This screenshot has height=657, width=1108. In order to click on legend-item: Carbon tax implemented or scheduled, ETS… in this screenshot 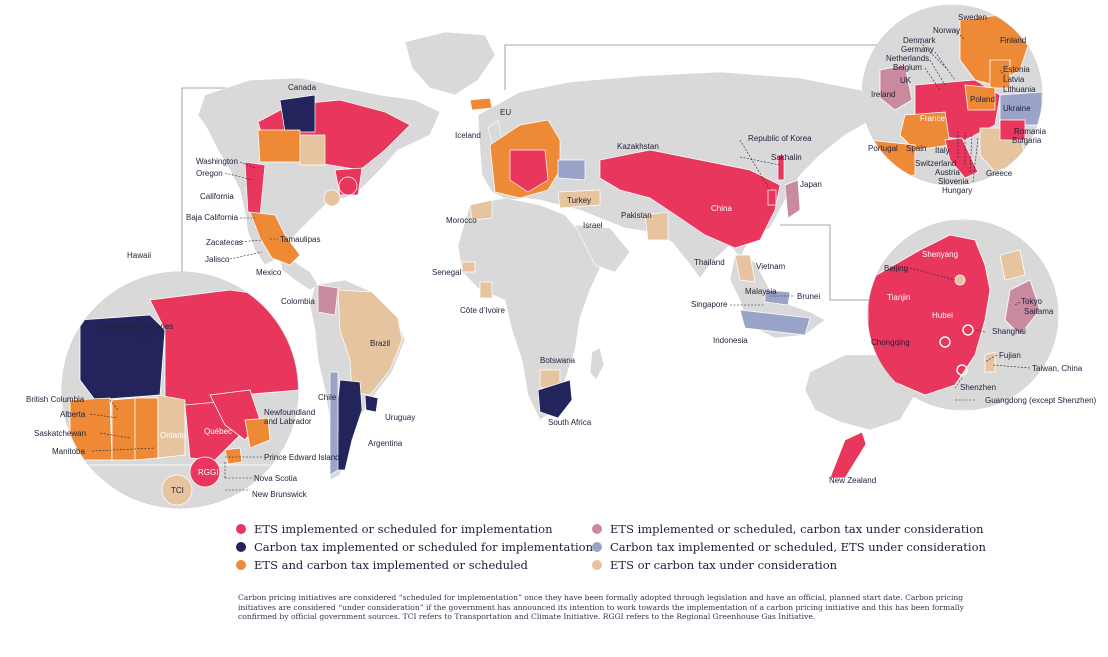, I will do `click(789, 547)`.